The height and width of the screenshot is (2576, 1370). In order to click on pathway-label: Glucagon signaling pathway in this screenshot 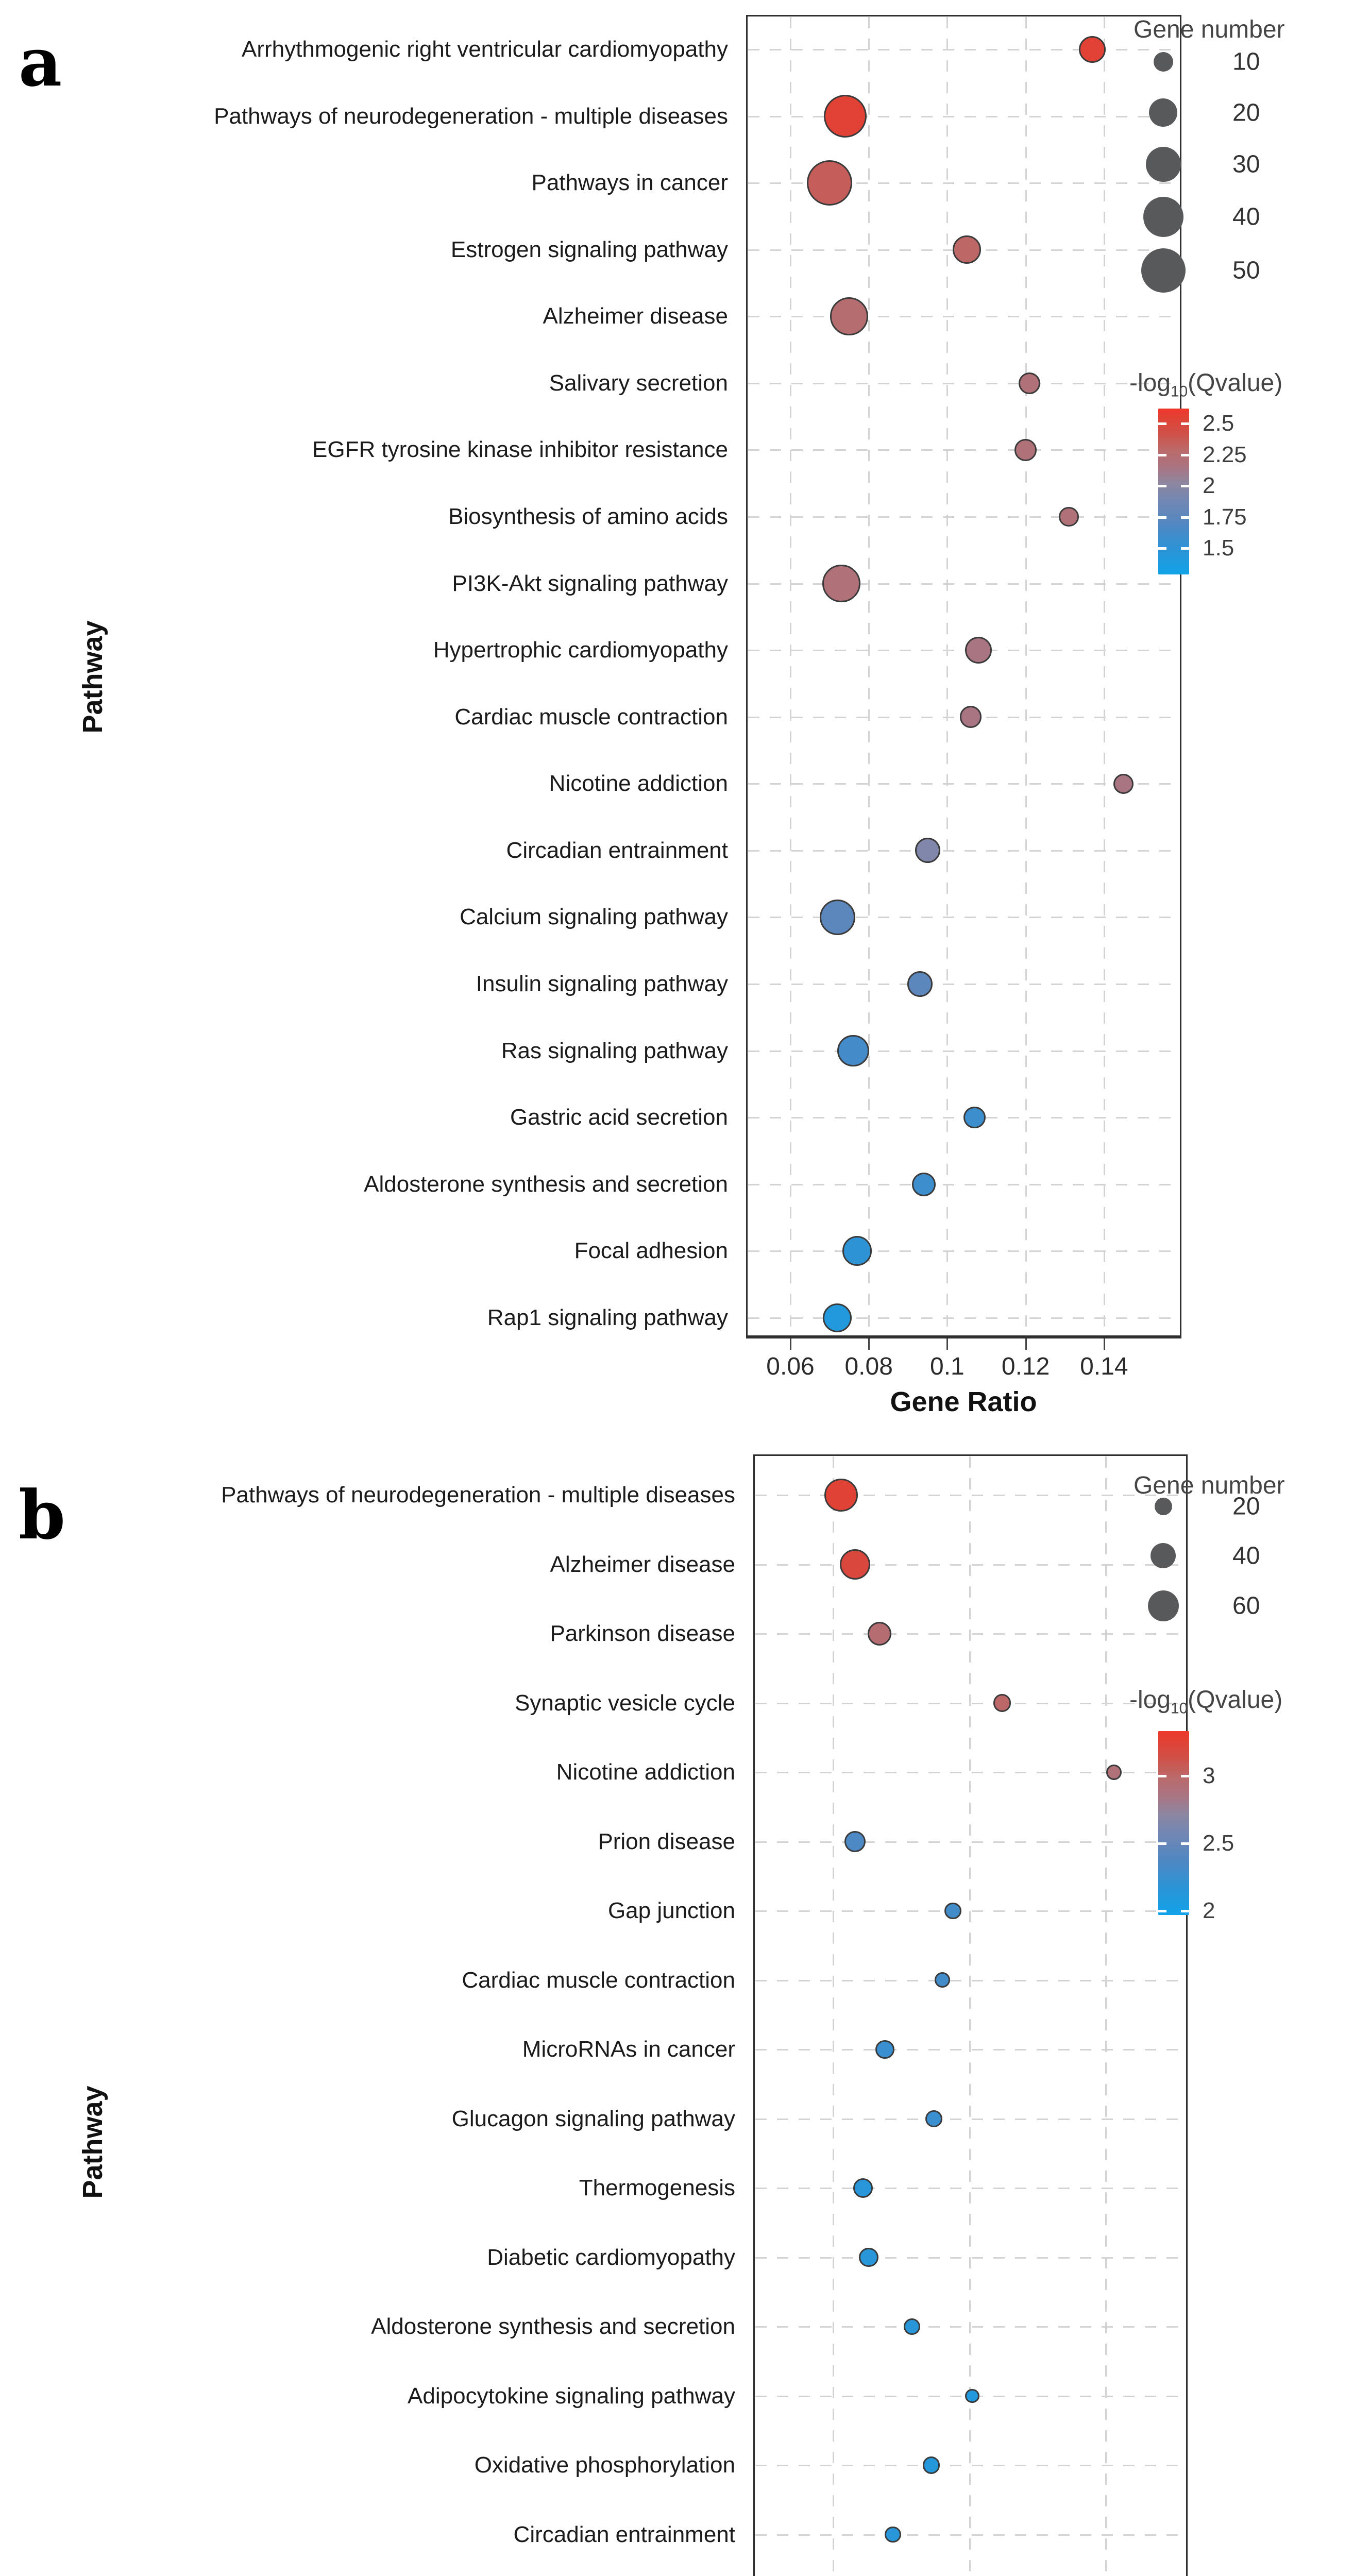, I will do `click(593, 2119)`.